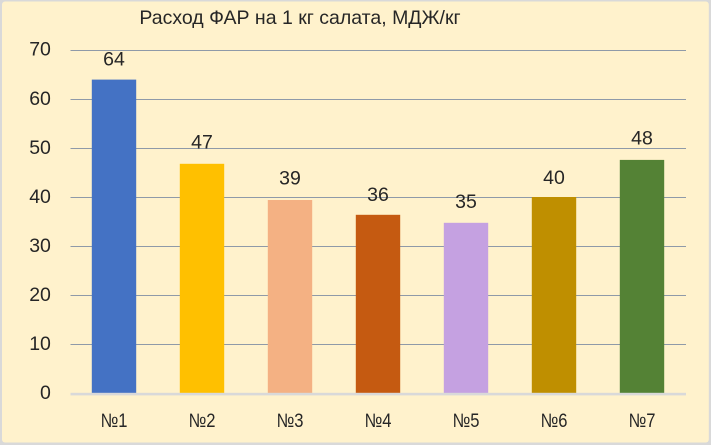 The image size is (711, 445). Describe the element at coordinates (642, 139) in the screenshot. I see `svg-text: 48` at that location.